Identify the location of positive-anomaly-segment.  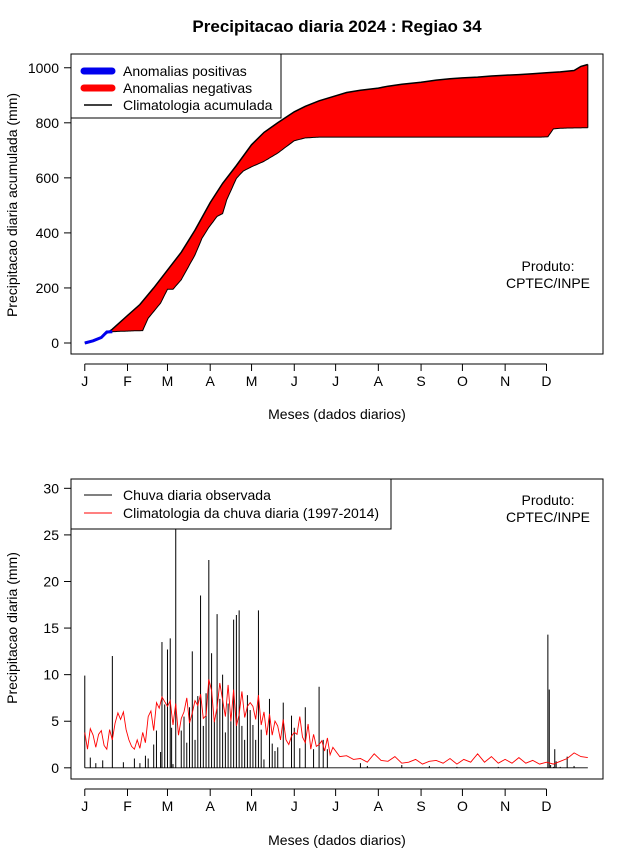
(98, 337).